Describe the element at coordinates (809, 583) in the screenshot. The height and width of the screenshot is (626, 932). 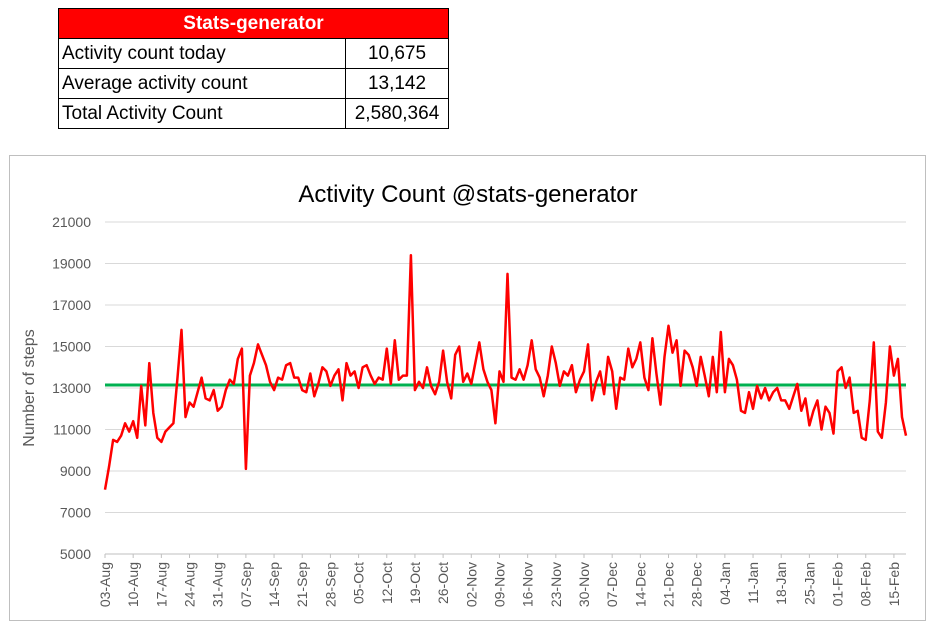
I see `x-tick-label: 25-Jan` at that location.